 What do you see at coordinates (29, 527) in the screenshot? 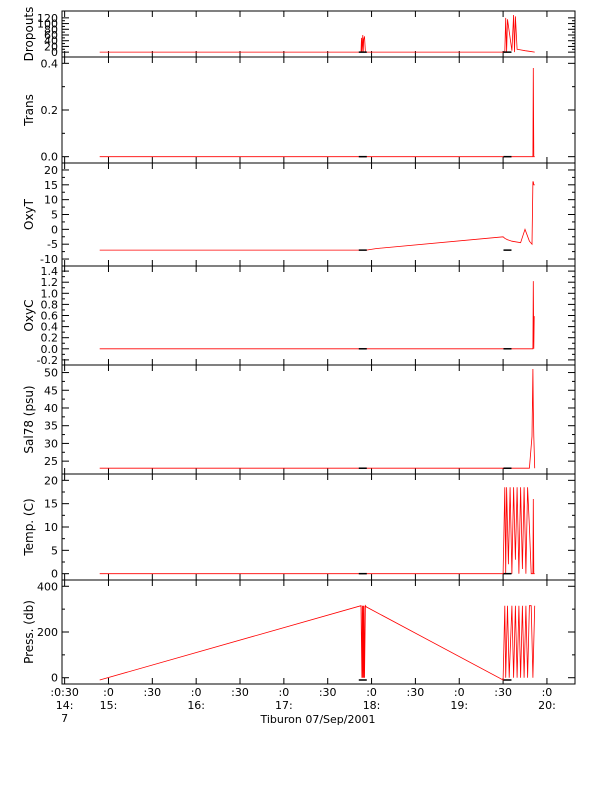
I see `y-axis-label: Temp. (C)` at bounding box center [29, 527].